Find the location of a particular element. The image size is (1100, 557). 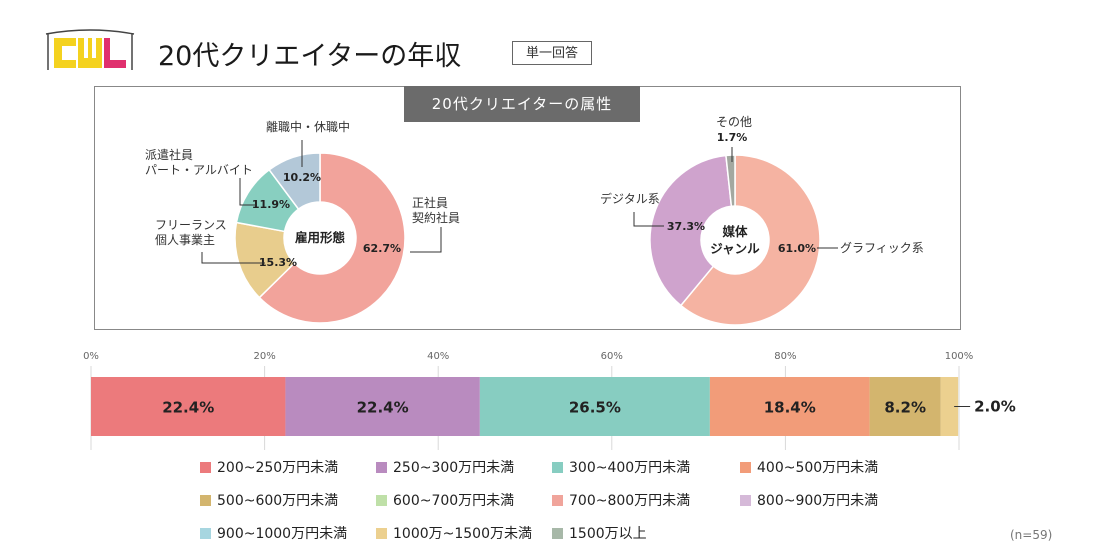

legend-item: 1500万以上 is located at coordinates (599, 533).